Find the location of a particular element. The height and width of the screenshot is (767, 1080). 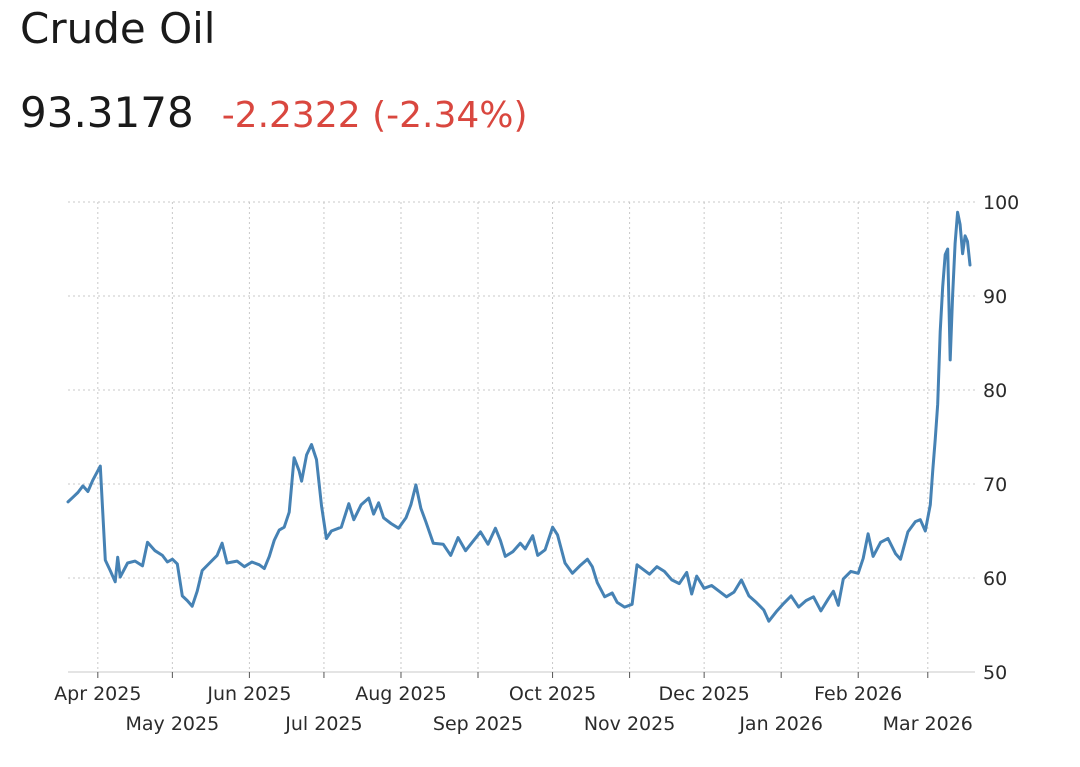

x-tick-label: Jun 2025 is located at coordinates (248, 694).